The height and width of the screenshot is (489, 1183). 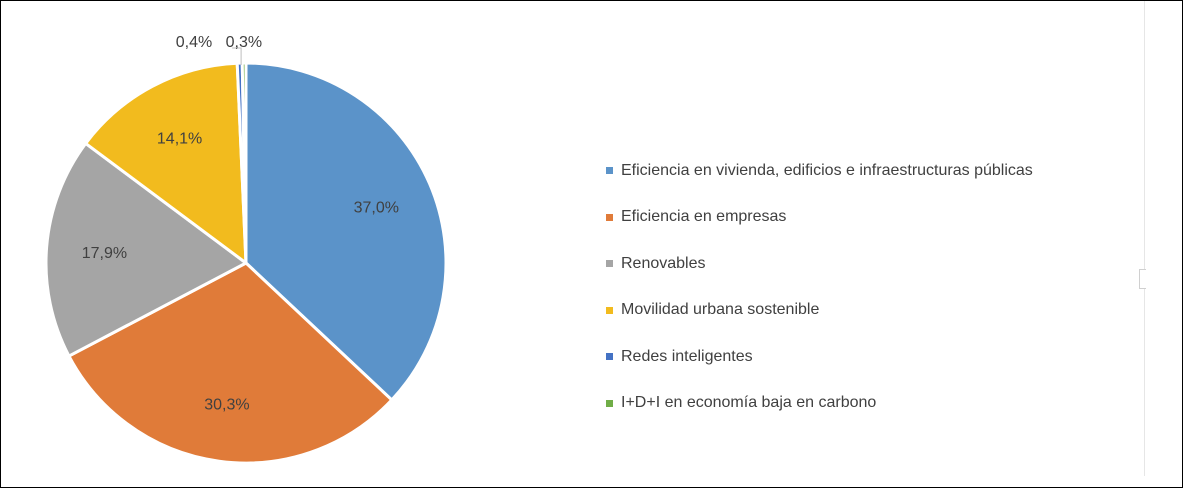 I want to click on legend-item-renovables: Renovables, so click(x=819, y=263).